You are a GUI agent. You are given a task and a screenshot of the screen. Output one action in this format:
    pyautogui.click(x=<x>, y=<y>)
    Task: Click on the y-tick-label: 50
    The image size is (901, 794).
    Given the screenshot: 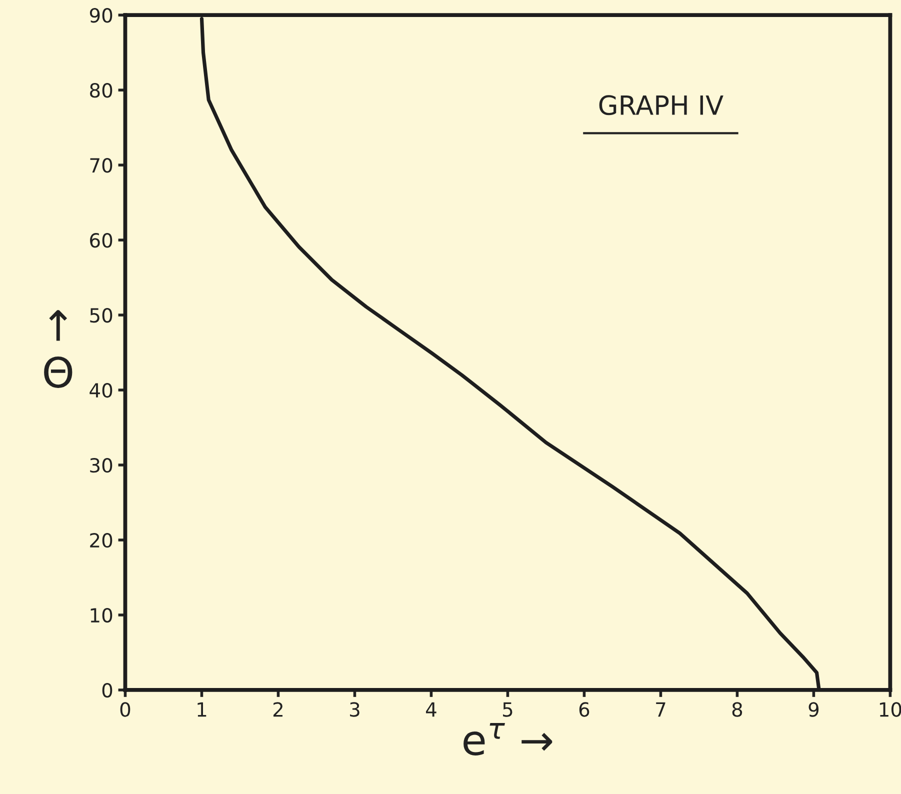 What is the action you would take?
    pyautogui.click(x=101, y=315)
    